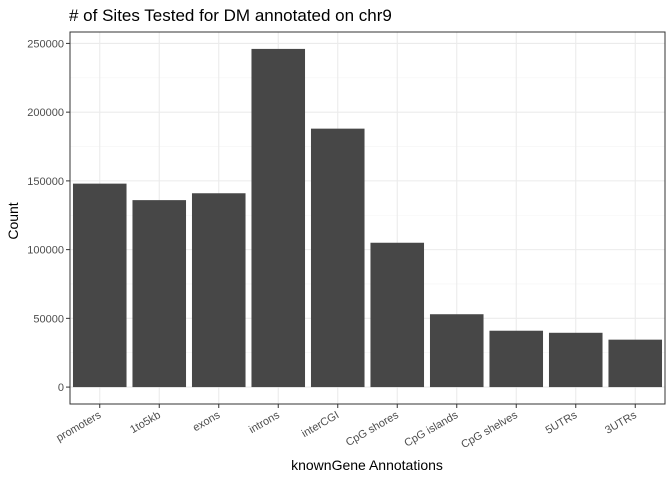  What do you see at coordinates (264, 422) in the screenshot?
I see `x-tick-label: introns` at bounding box center [264, 422].